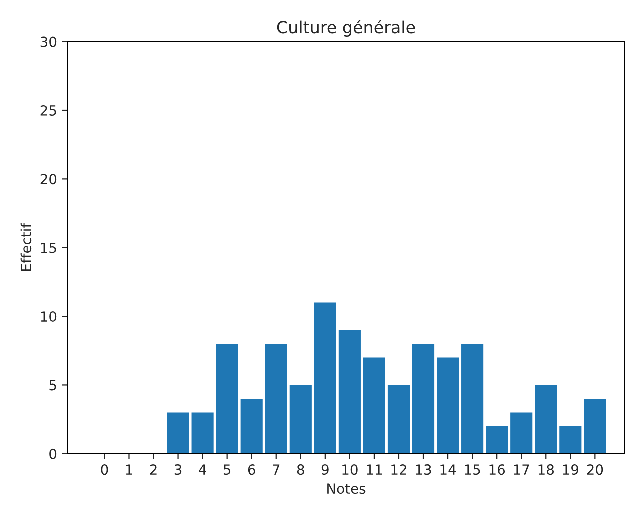 The height and width of the screenshot is (510, 629). I want to click on x-tick-label: 19, so click(571, 470).